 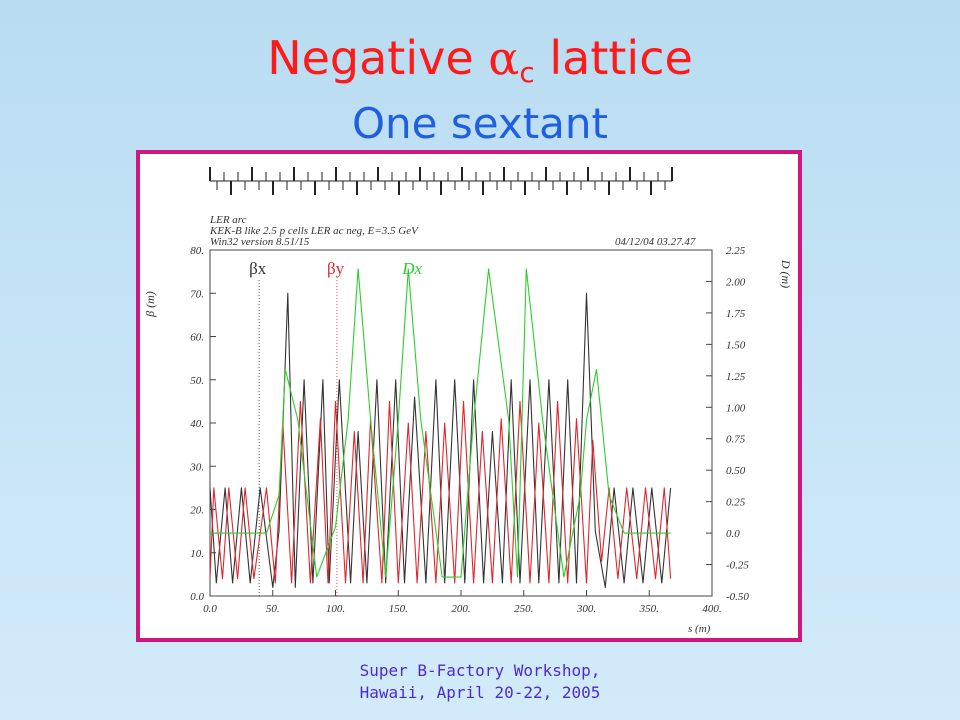 What do you see at coordinates (655, 242) in the screenshot?
I see `plot-datestamp: 04/12/04 03.27.47` at bounding box center [655, 242].